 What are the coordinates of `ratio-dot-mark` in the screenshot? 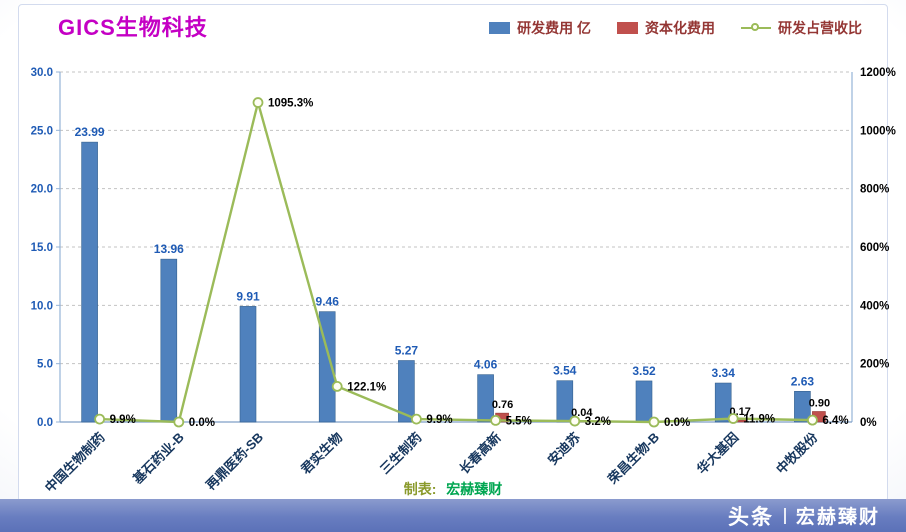 It's located at (755, 27).